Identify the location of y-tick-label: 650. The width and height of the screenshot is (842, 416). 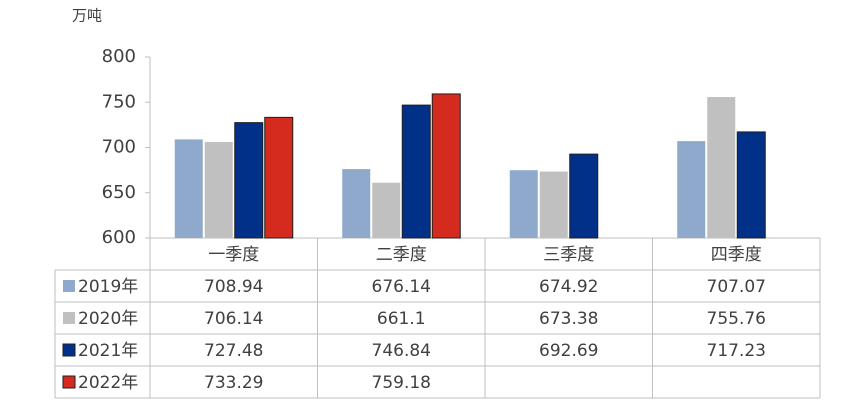
(119, 192).